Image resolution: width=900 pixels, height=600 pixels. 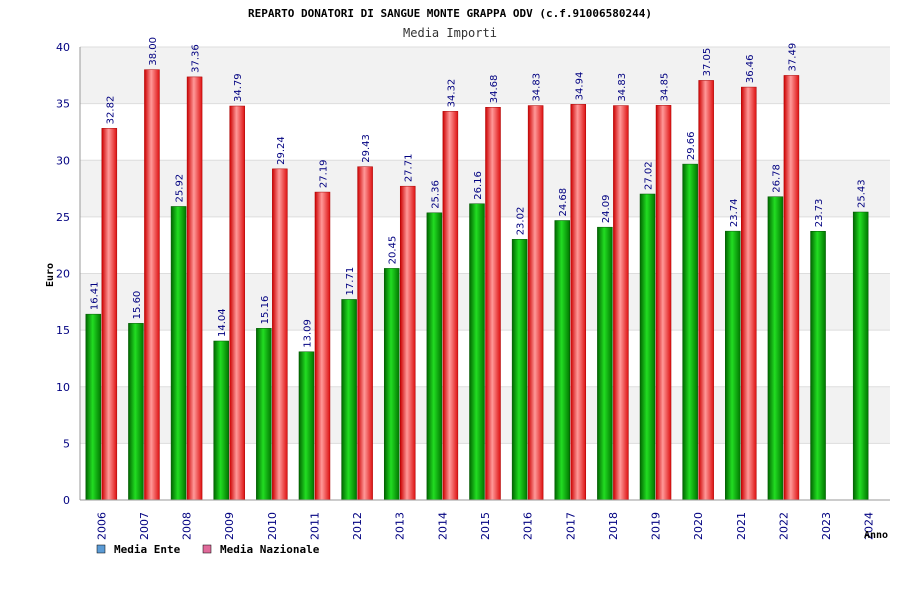 I want to click on bar-media-ente-2018, so click(x=605, y=363).